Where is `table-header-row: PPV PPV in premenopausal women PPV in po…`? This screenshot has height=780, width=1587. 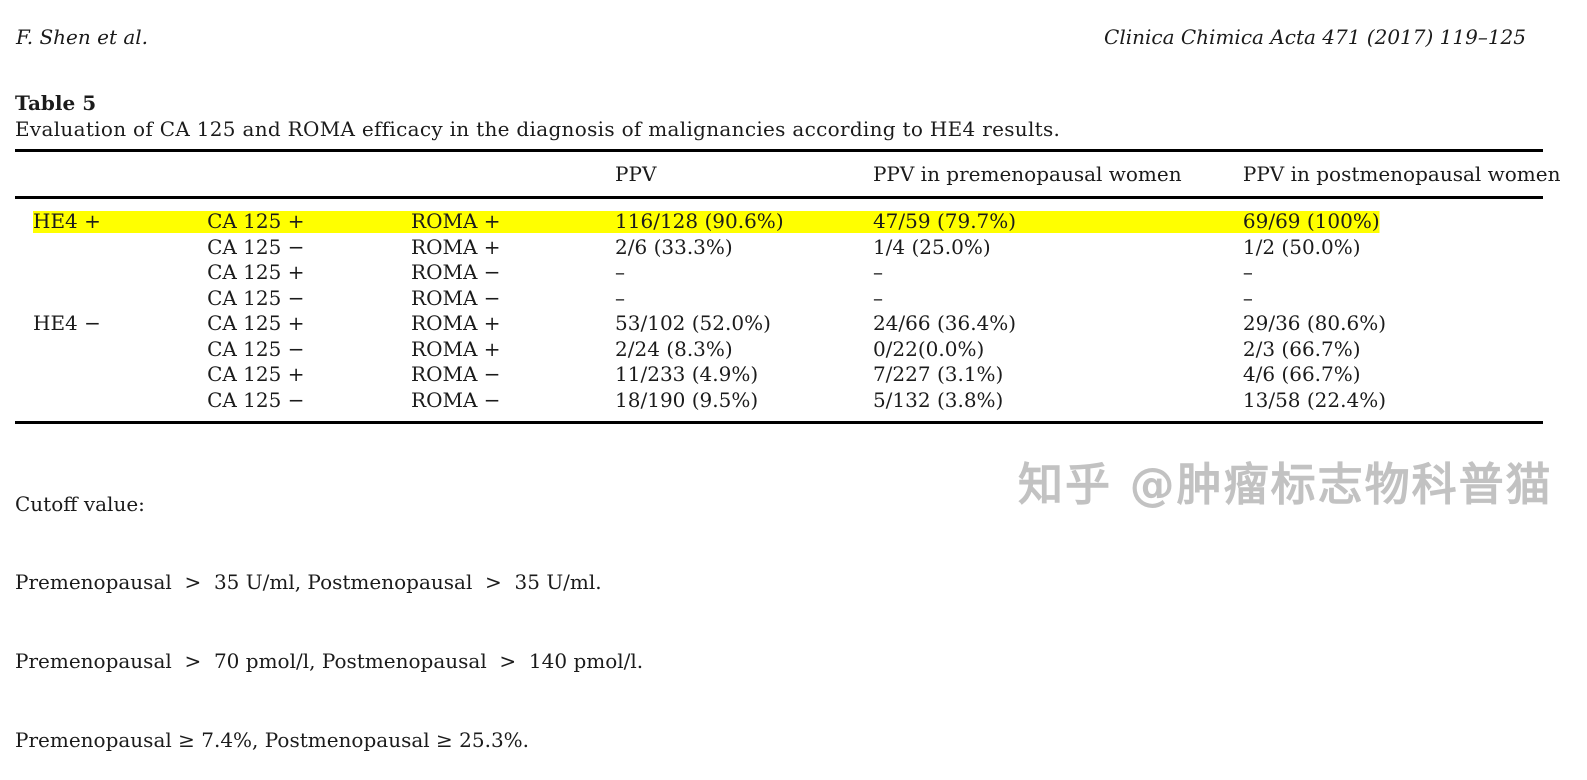
table-header-row: PPV PPV in premenopausal women PPV in po… is located at coordinates (788, 174).